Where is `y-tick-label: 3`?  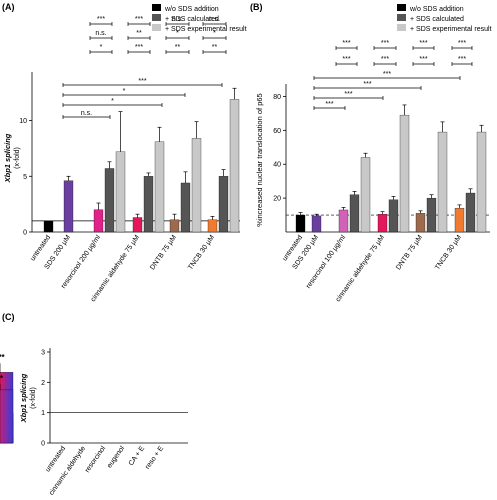
y-tick-label: 3 is located at coordinates (43, 353).